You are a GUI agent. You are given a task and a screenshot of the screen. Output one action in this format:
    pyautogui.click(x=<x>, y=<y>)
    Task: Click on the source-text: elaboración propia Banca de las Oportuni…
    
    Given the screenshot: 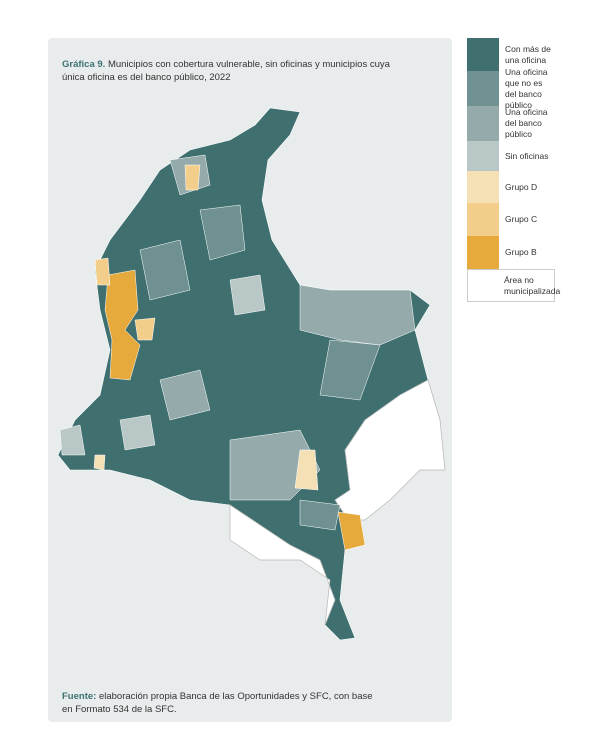 What is the action you would take?
    pyautogui.click(x=217, y=703)
    